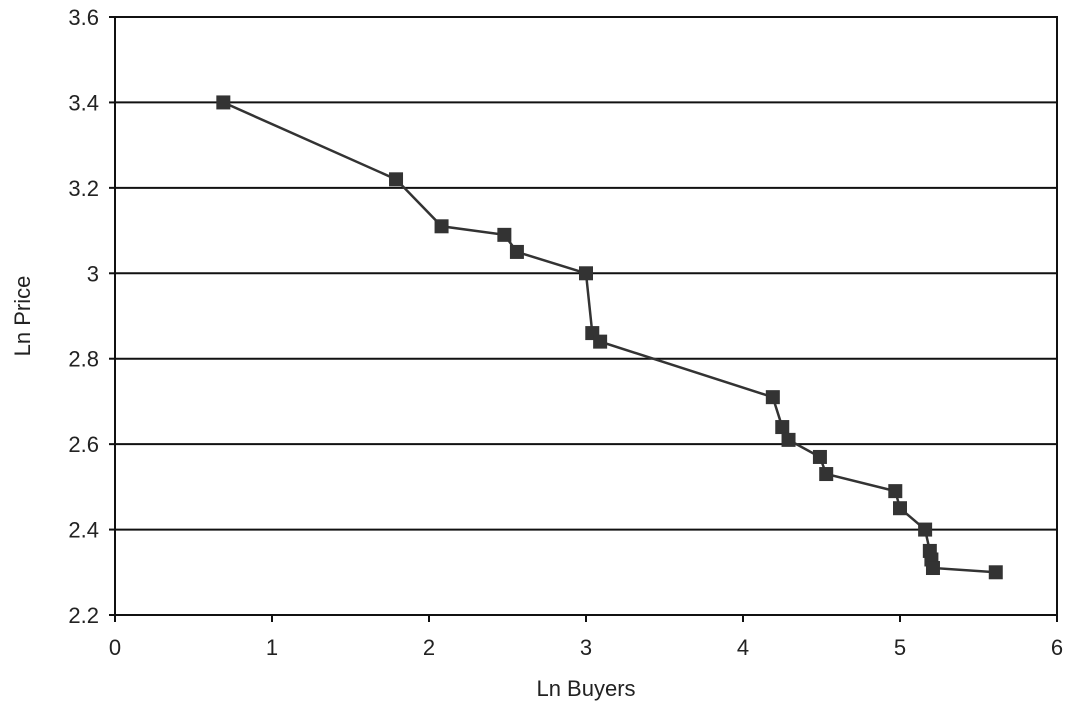 The image size is (1070, 712). I want to click on y-tick-label: 2.4, so click(83, 530).